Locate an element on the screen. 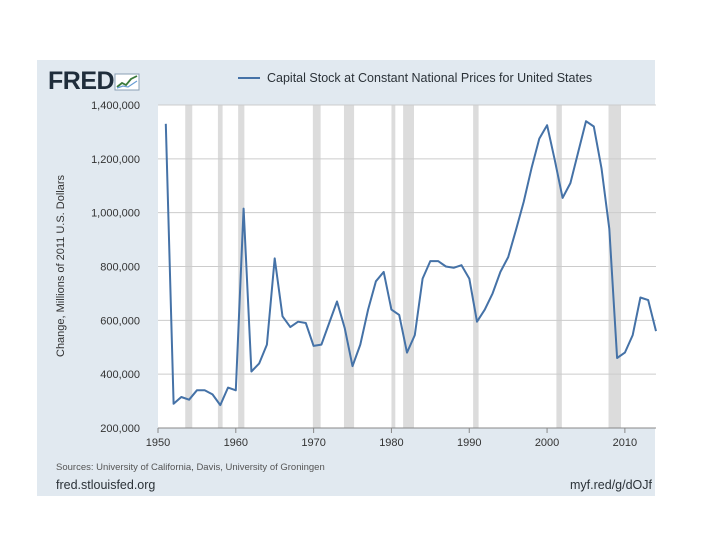 This screenshot has height=540, width=720. x-tick-label-2: 1970 is located at coordinates (313, 443).